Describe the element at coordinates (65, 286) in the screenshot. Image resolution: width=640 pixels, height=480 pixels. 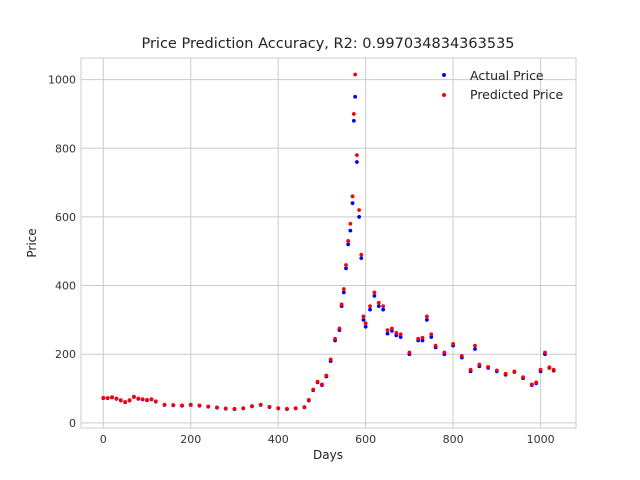
I see `y-tick-label: 400` at that location.